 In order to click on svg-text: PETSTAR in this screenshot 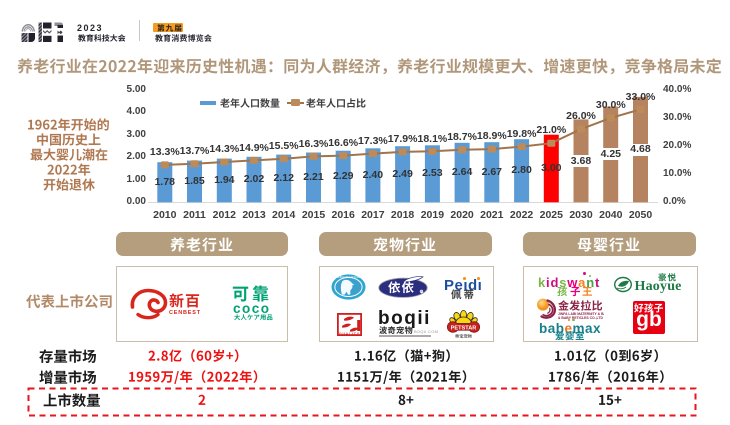, I will do `click(464, 328)`.